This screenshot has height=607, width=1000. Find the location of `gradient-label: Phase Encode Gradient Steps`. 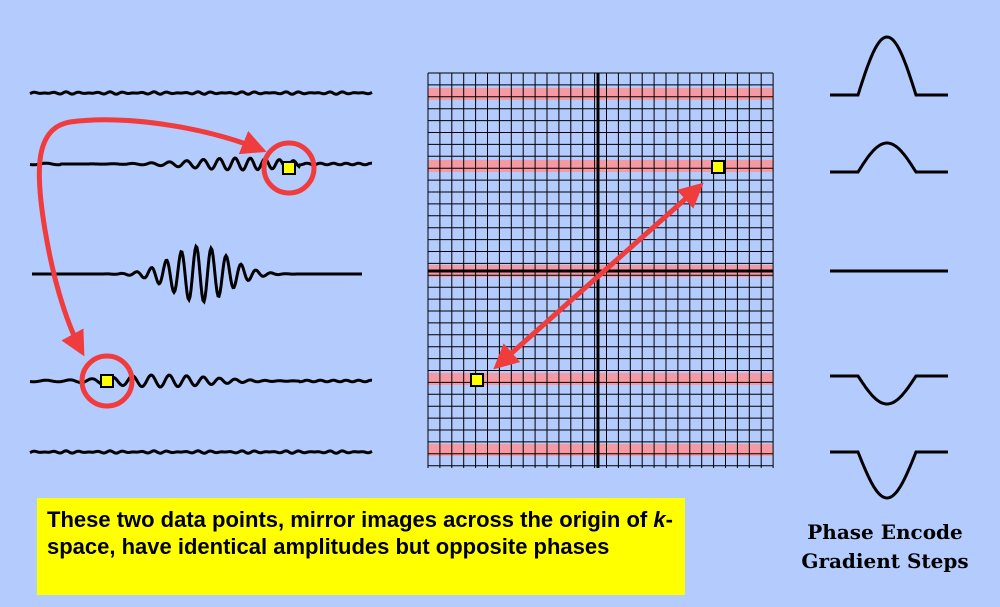

gradient-label: Phase Encode Gradient Steps is located at coordinates (885, 547).